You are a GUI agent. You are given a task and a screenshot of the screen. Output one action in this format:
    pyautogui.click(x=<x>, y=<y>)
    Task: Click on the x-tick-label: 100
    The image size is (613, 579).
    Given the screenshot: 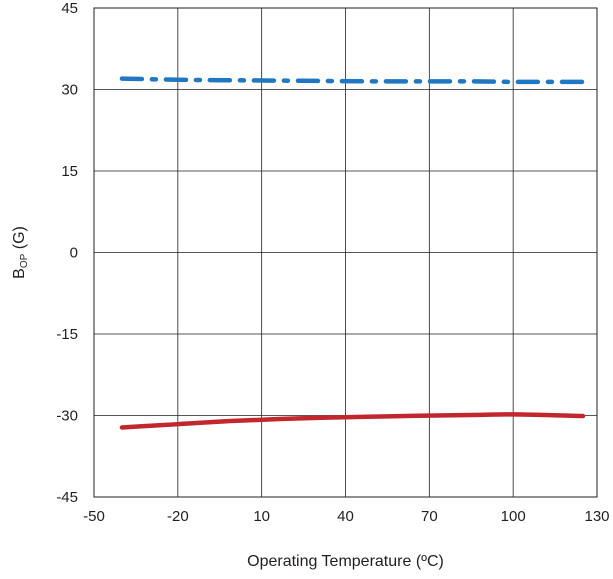 What is the action you would take?
    pyautogui.click(x=513, y=516)
    